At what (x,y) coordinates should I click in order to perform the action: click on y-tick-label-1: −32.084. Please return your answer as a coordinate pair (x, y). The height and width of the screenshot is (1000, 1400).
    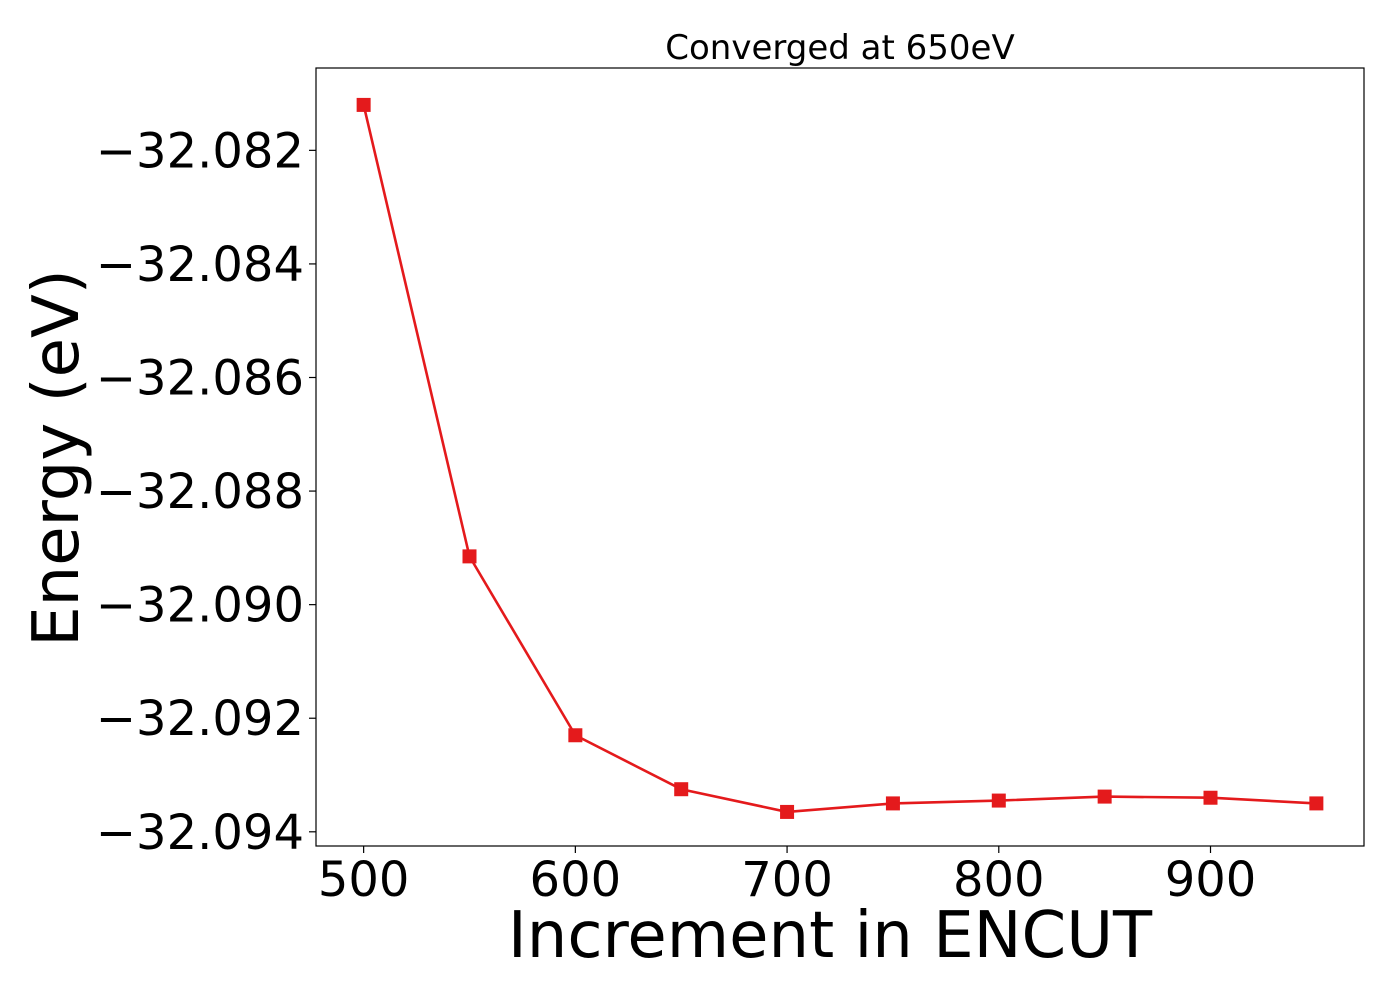
    Looking at the image, I should click on (200, 265).